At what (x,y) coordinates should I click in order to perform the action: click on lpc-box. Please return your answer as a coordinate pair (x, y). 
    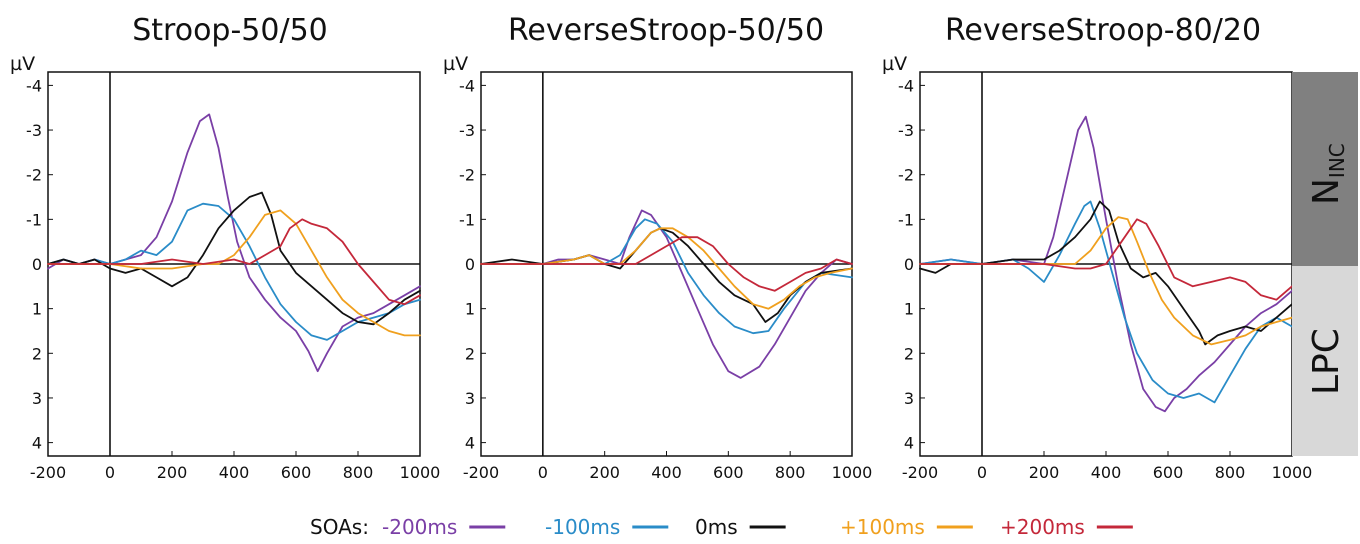
    Looking at the image, I should click on (1325, 361).